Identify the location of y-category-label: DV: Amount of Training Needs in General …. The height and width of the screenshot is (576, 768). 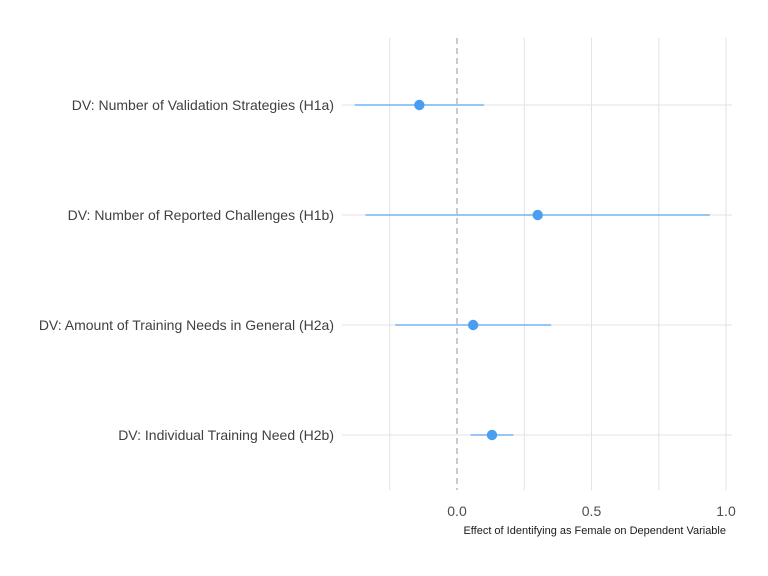
(186, 325).